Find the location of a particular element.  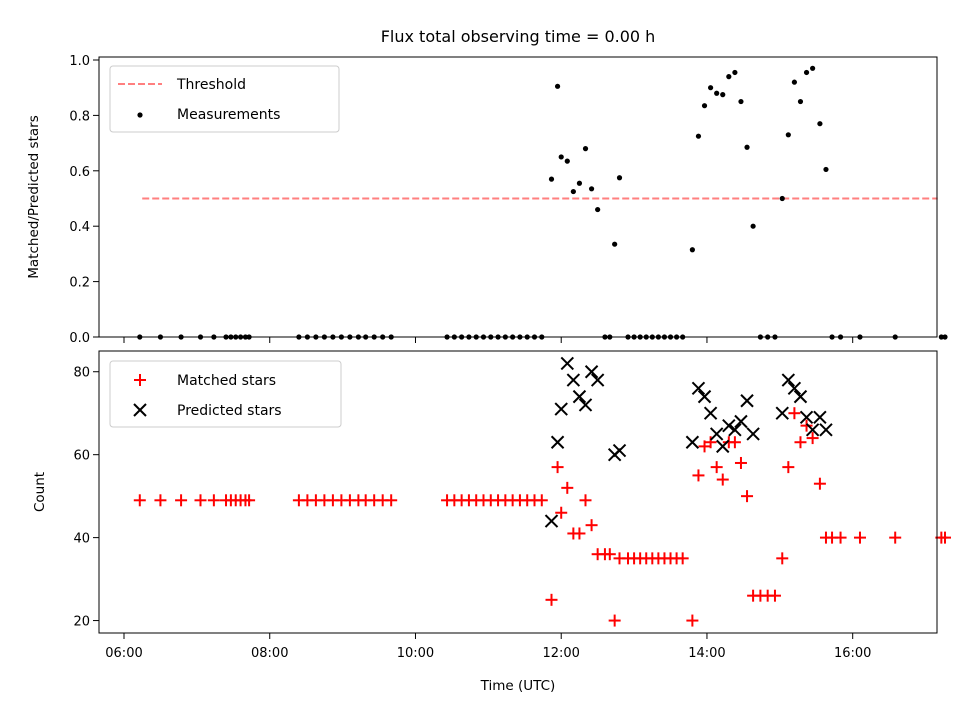

top-y-tick-label: 0.4 is located at coordinates (79, 227).